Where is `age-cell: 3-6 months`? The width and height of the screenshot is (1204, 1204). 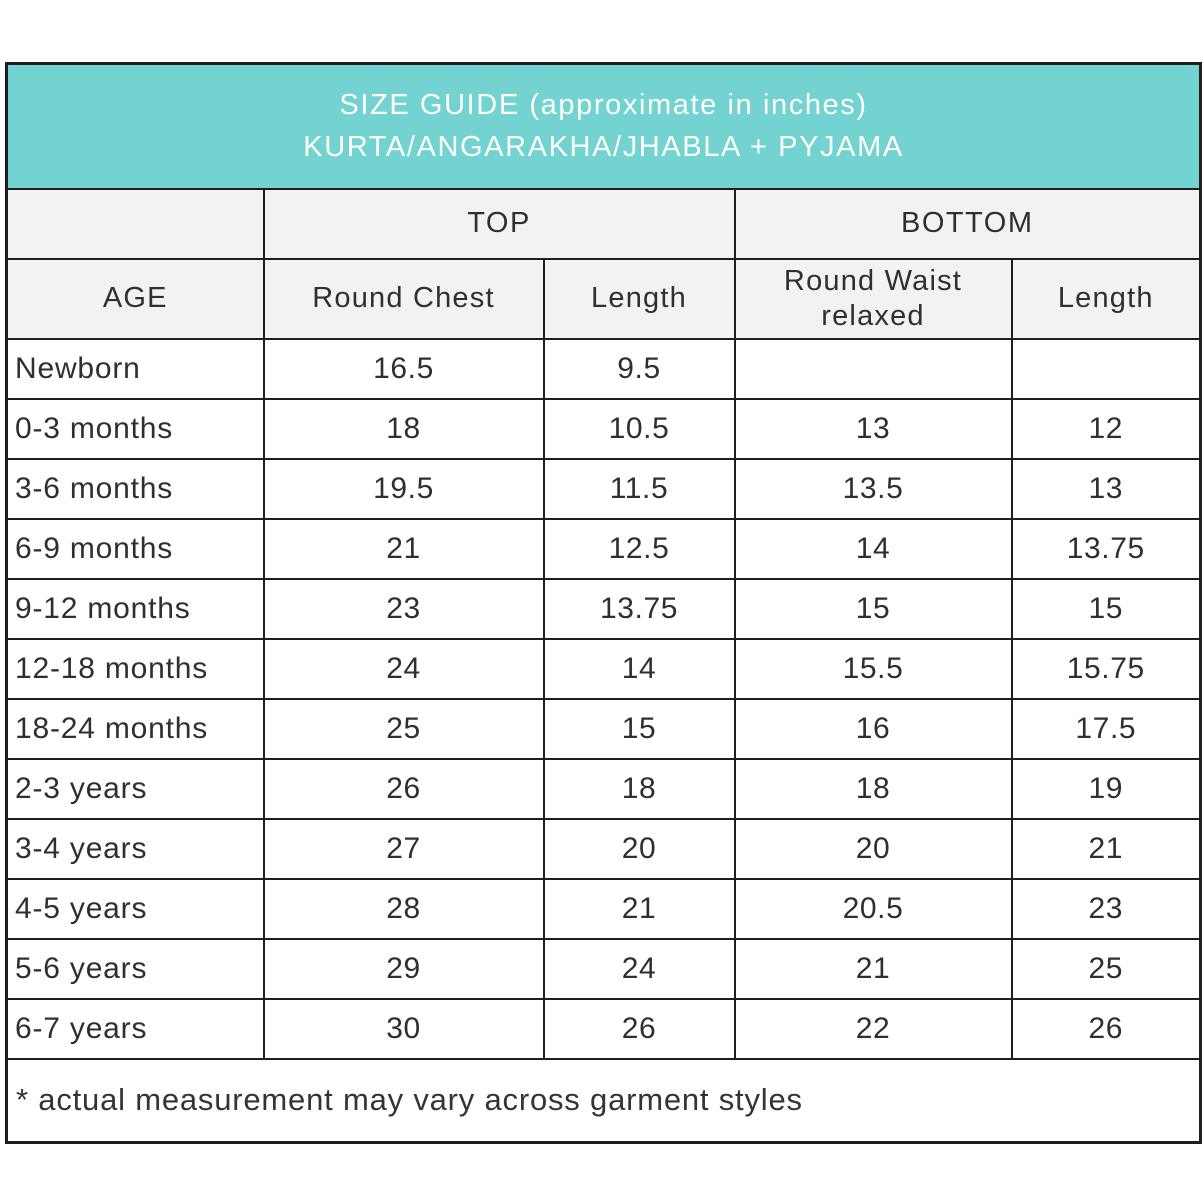
age-cell: 3-6 months is located at coordinates (135, 488).